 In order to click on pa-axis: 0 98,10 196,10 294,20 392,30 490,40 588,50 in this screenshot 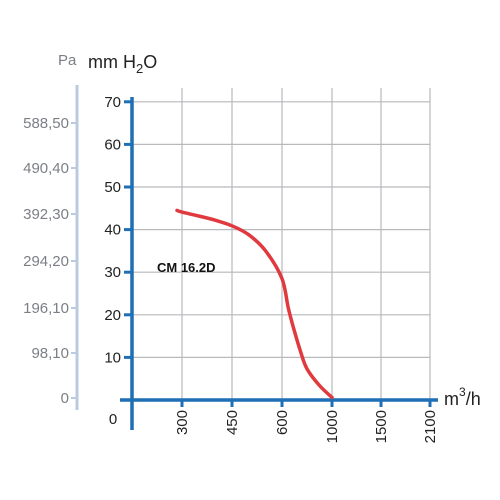, I will do `click(51, 247)`.